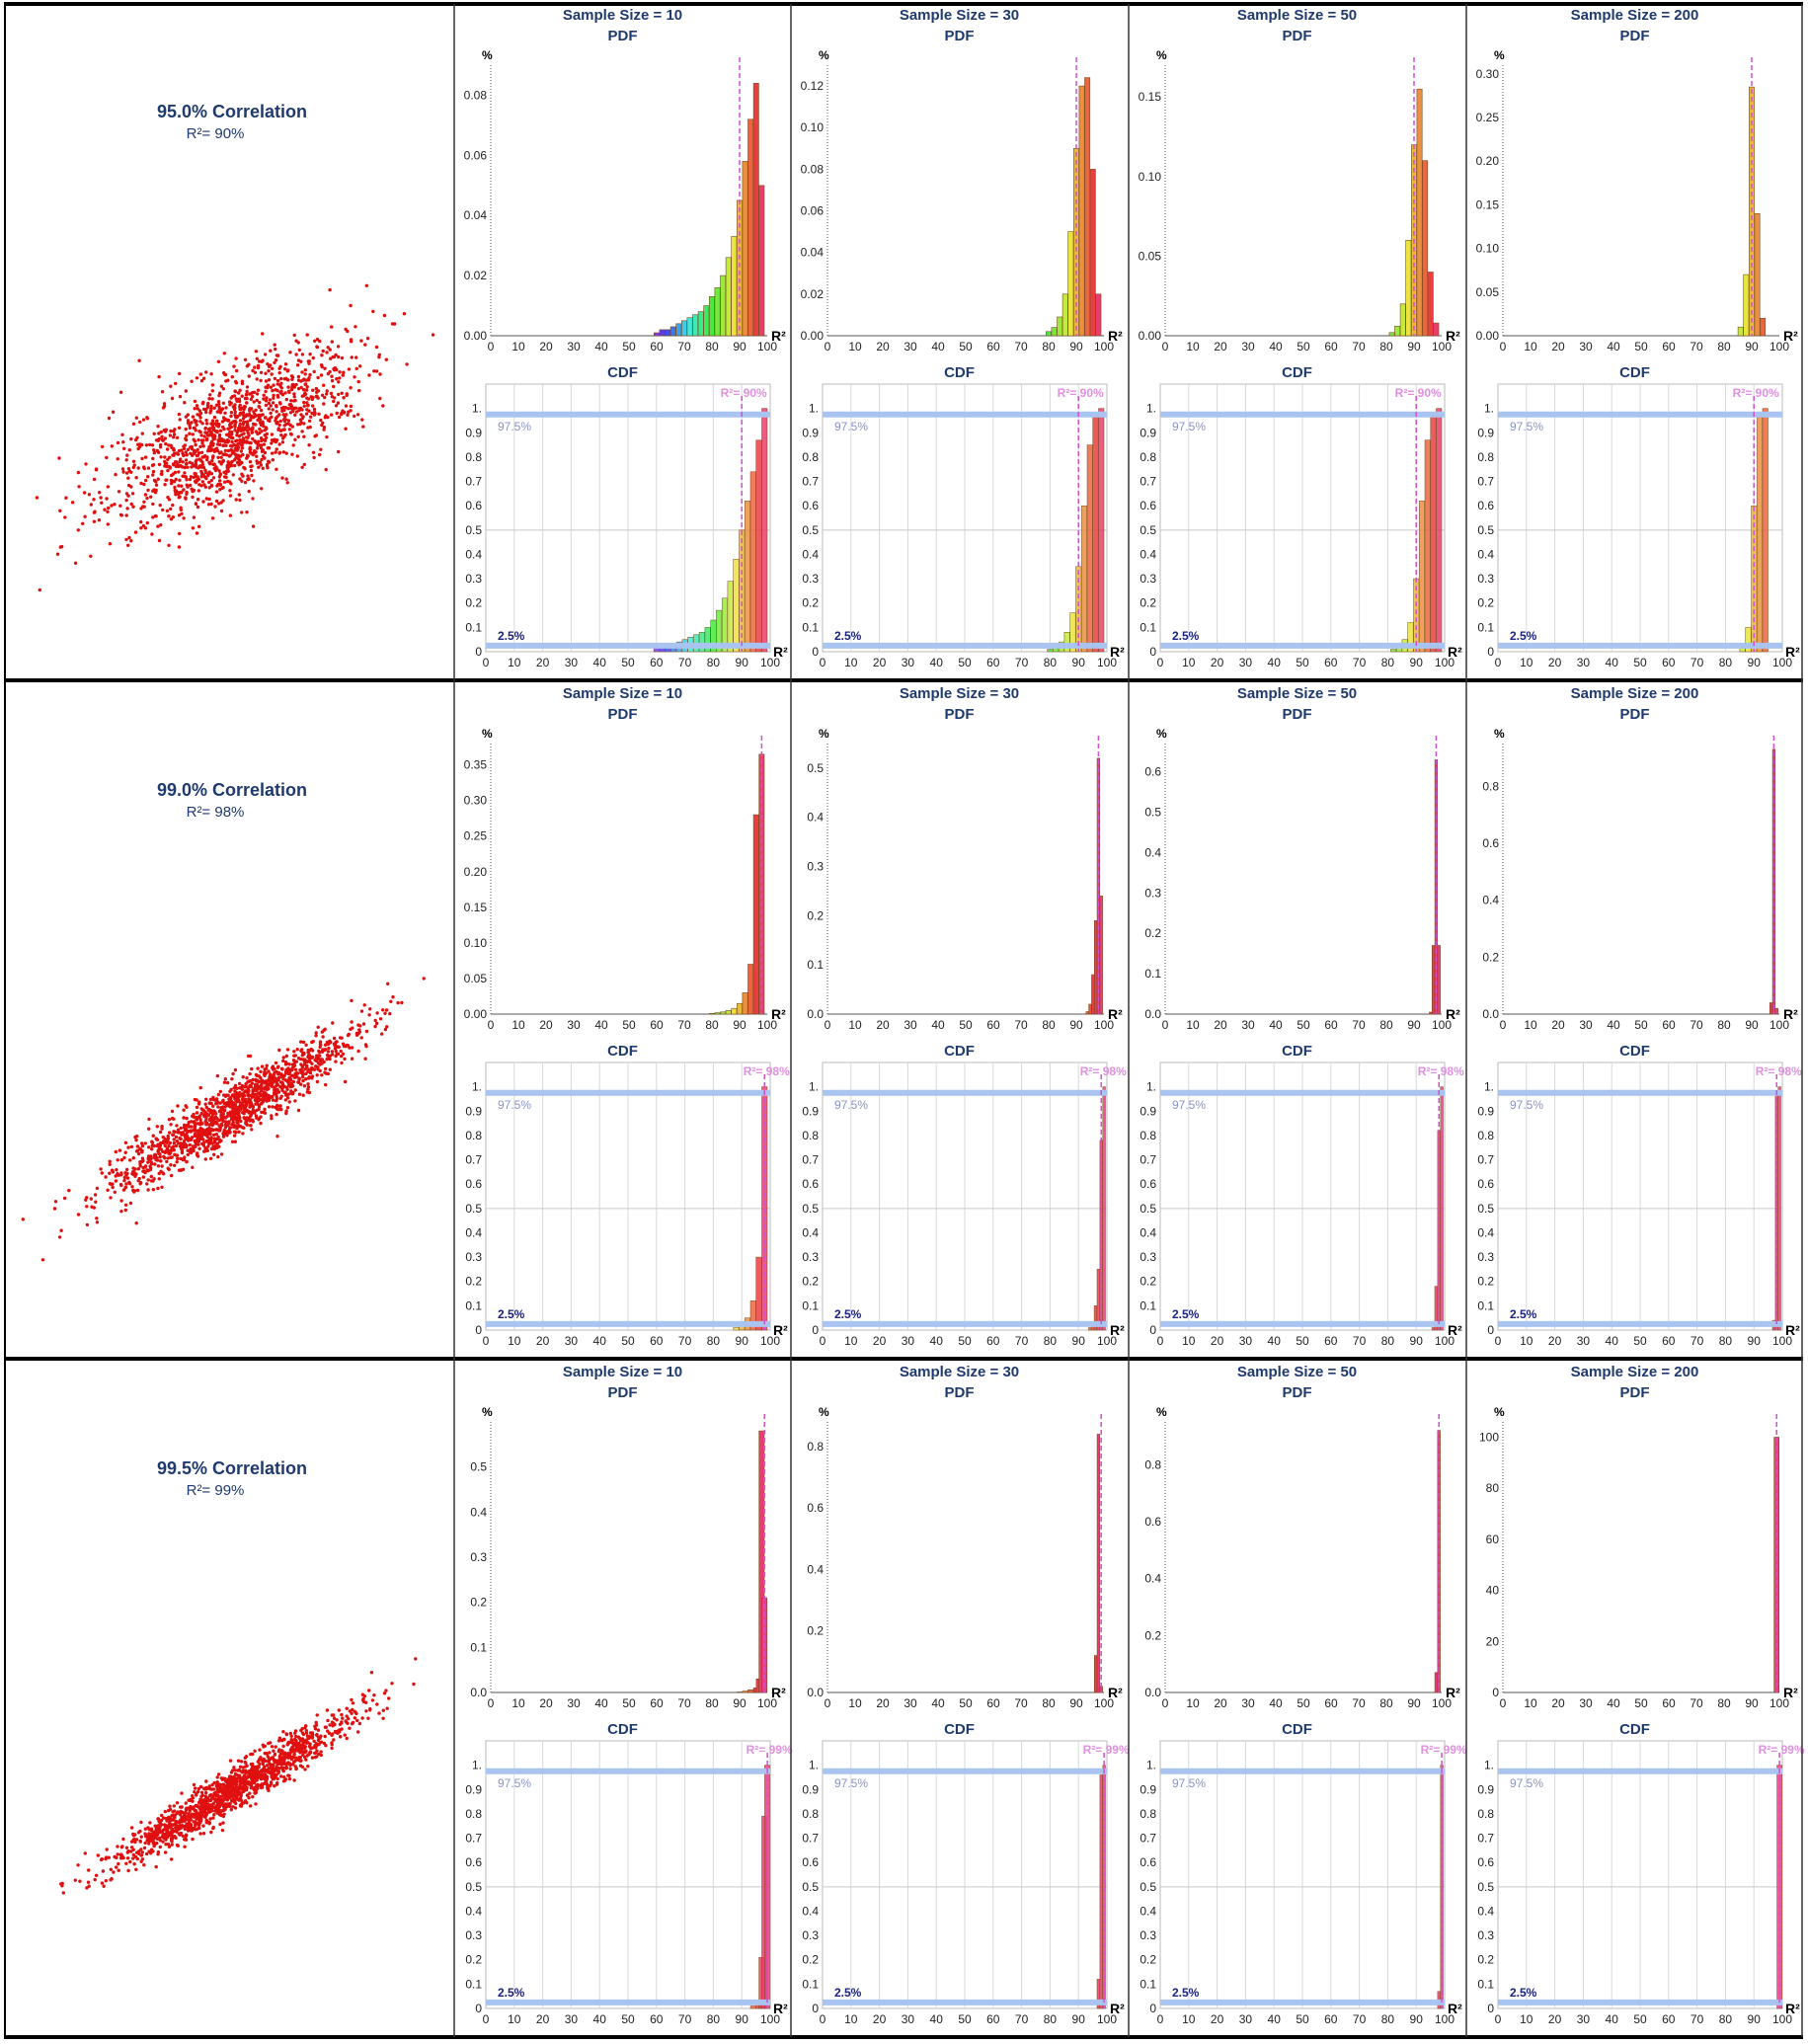 This screenshot has width=1808, height=2044. I want to click on pdf-y-tick-label: 0.15, so click(476, 908).